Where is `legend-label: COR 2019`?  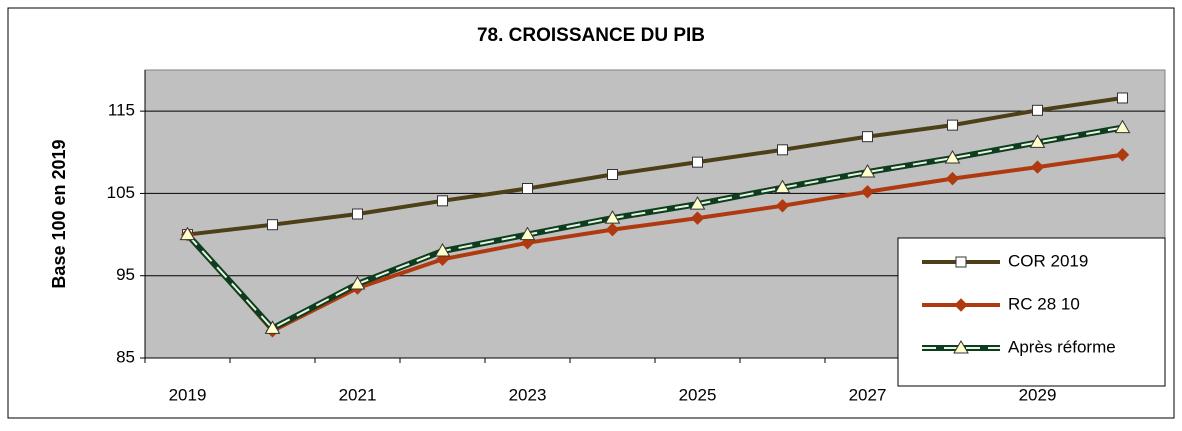
legend-label: COR 2019 is located at coordinates (1048, 260).